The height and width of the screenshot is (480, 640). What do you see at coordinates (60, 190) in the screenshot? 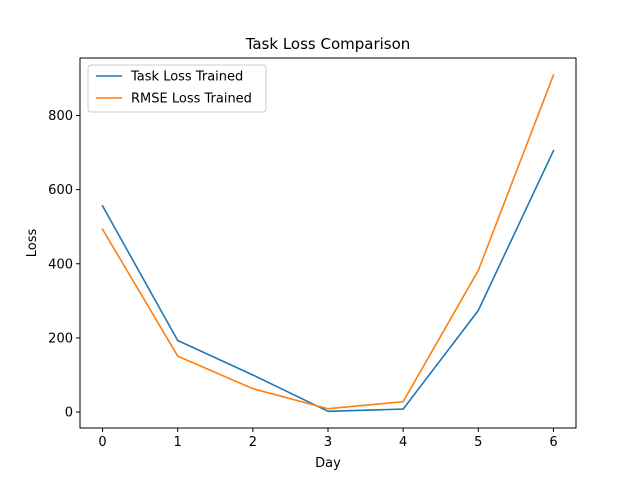
I see `y-tick-label: 600` at bounding box center [60, 190].